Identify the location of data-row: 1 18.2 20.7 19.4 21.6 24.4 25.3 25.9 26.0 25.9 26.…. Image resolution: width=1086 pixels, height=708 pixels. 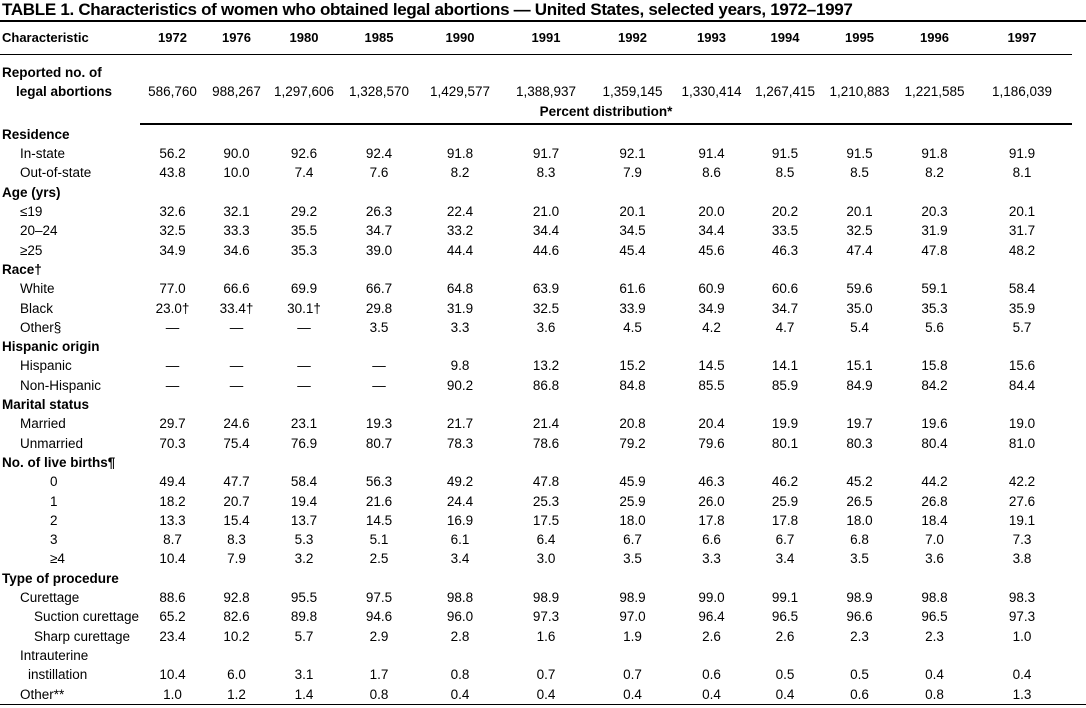
(536, 501).